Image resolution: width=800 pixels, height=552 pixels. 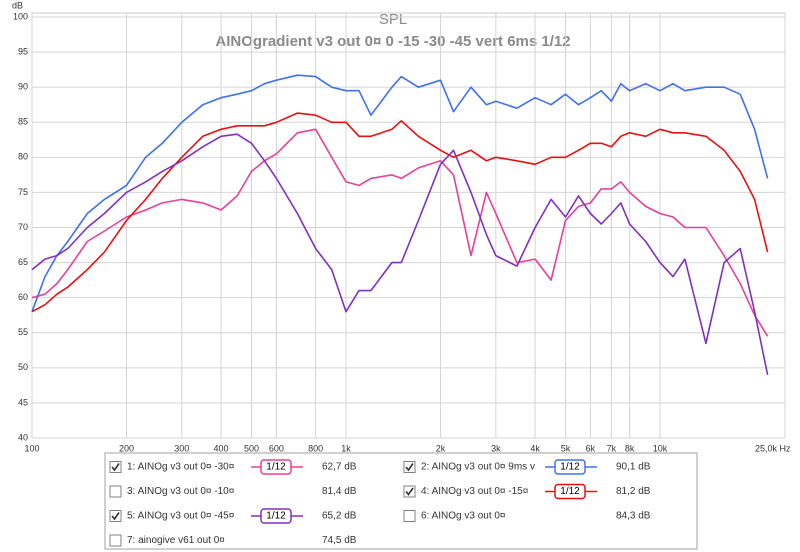 I want to click on y-tick-label: 95, so click(x=23, y=51).